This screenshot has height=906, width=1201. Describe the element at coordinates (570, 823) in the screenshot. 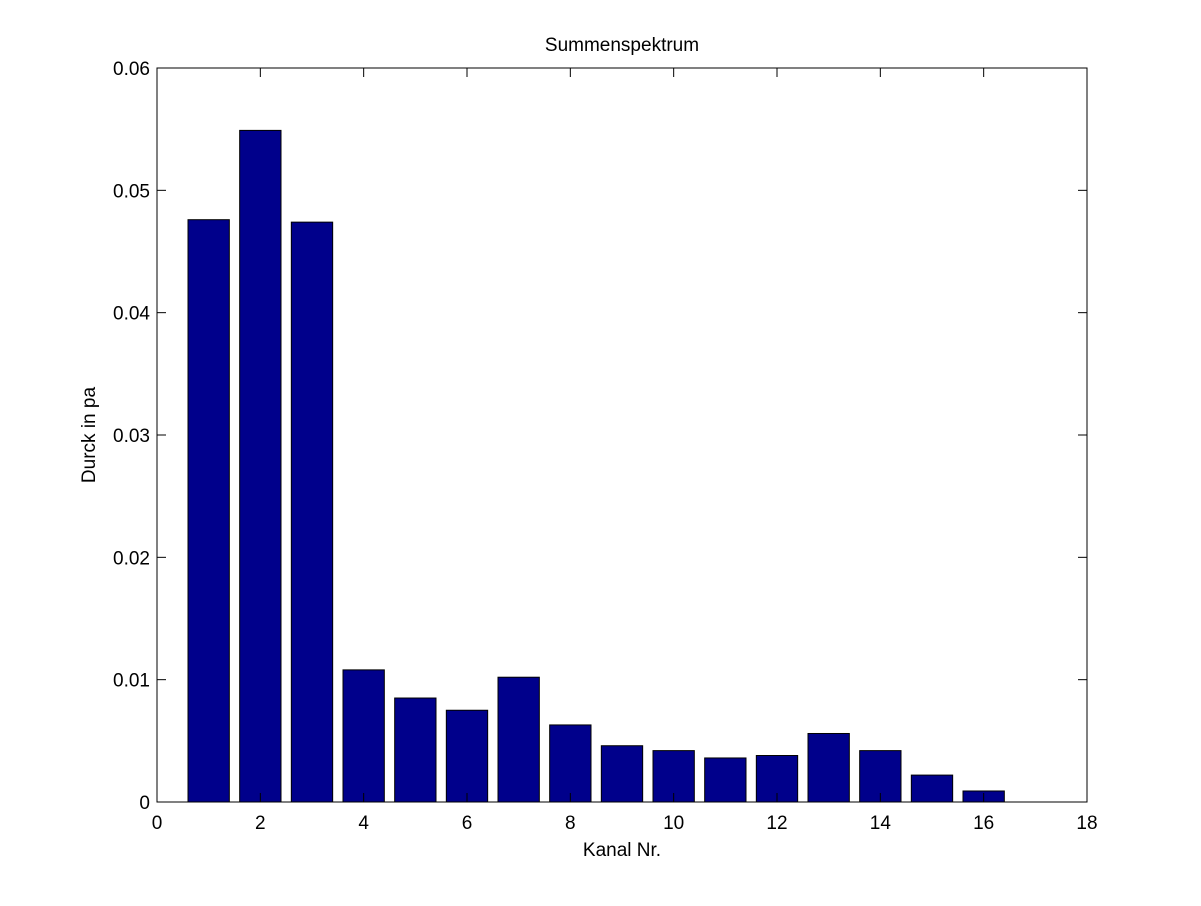

I see `x-tick-label: 8` at that location.